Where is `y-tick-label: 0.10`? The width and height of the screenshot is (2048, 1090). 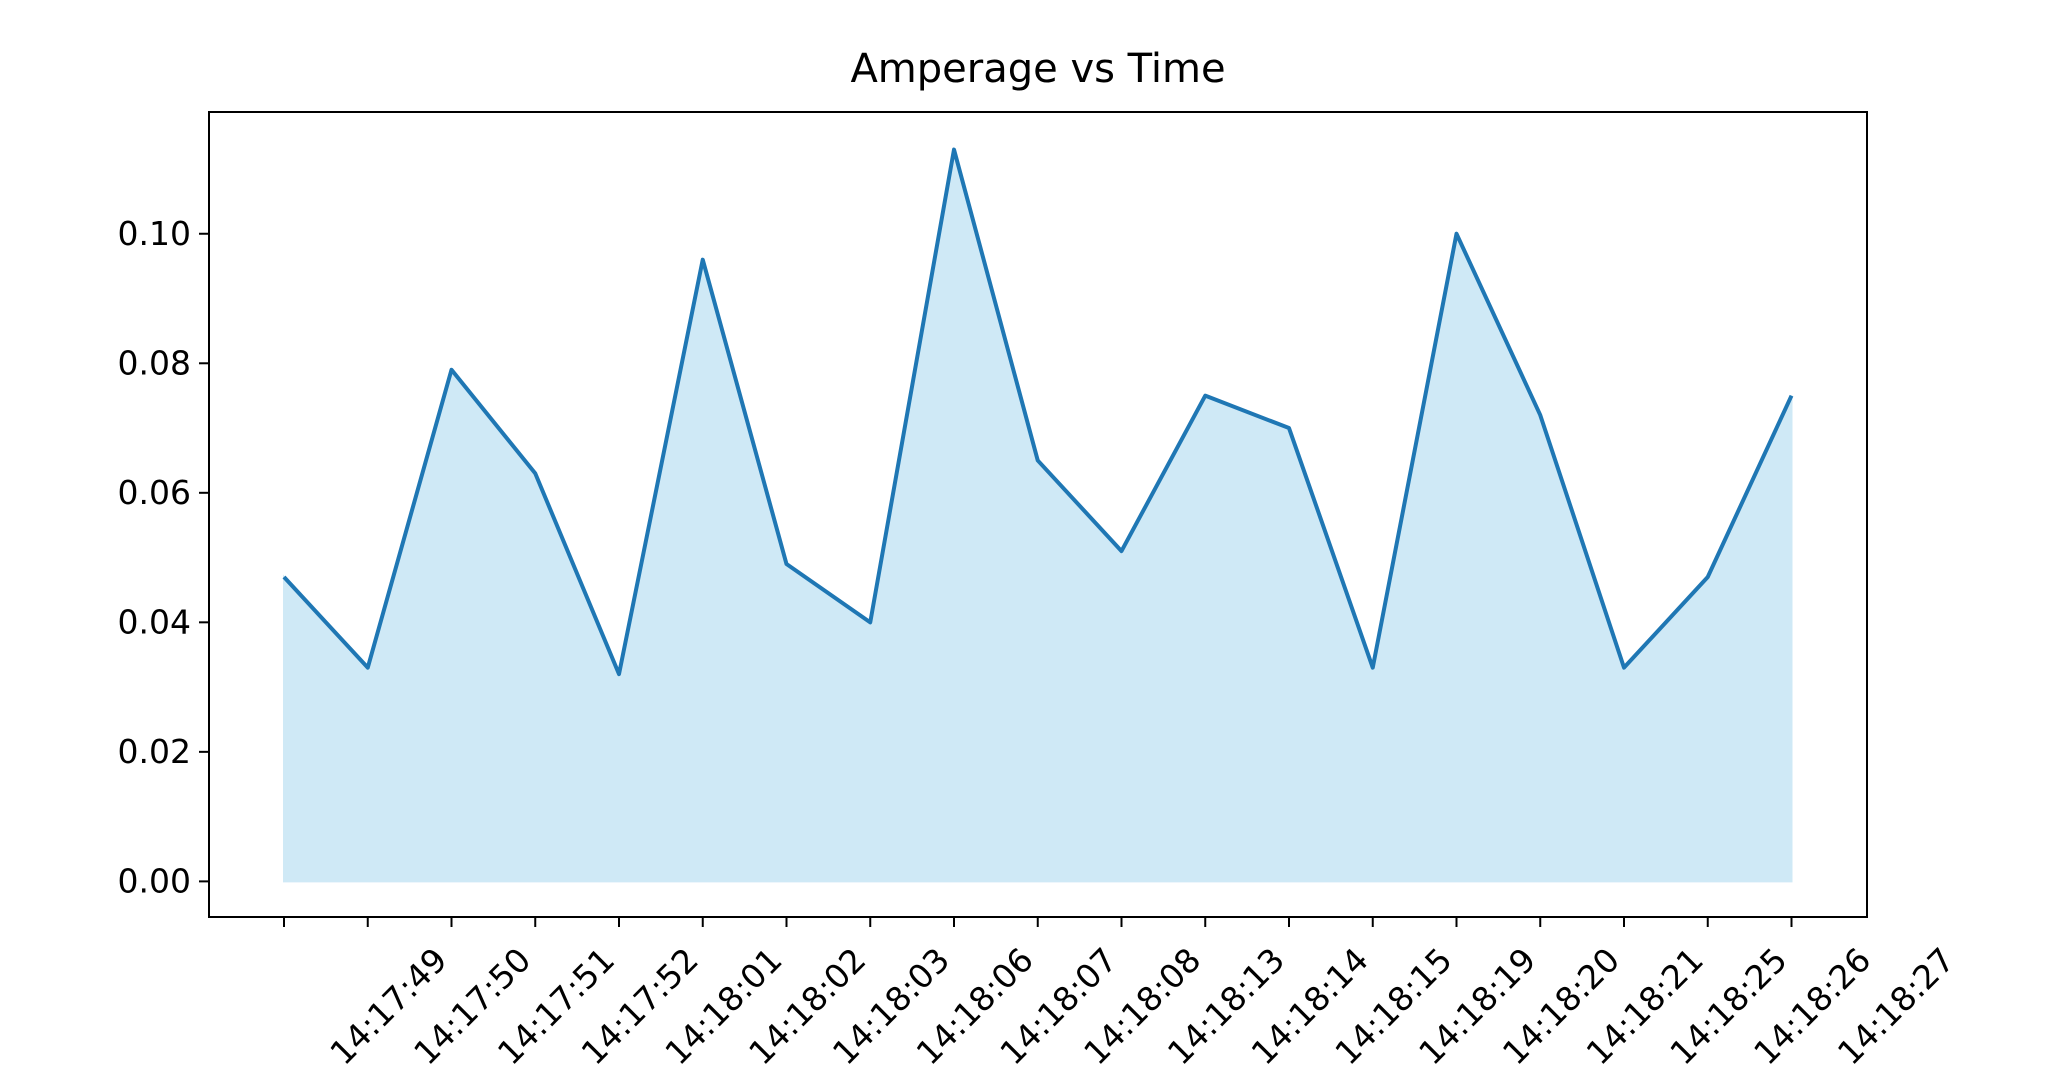
y-tick-label: 0.10 is located at coordinates (154, 233).